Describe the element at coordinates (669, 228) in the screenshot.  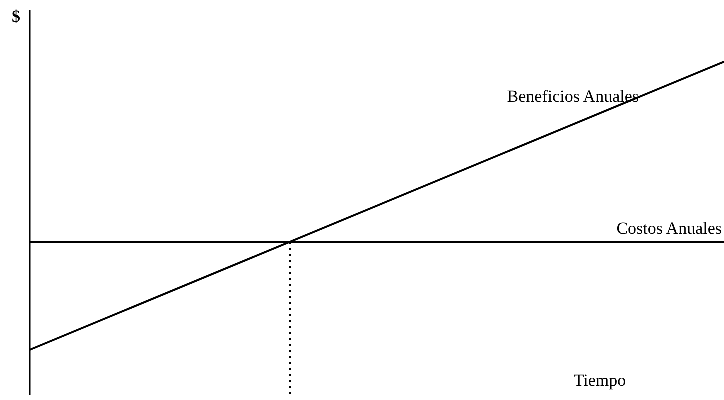
I see `series-label: Costos Anuales` at that location.